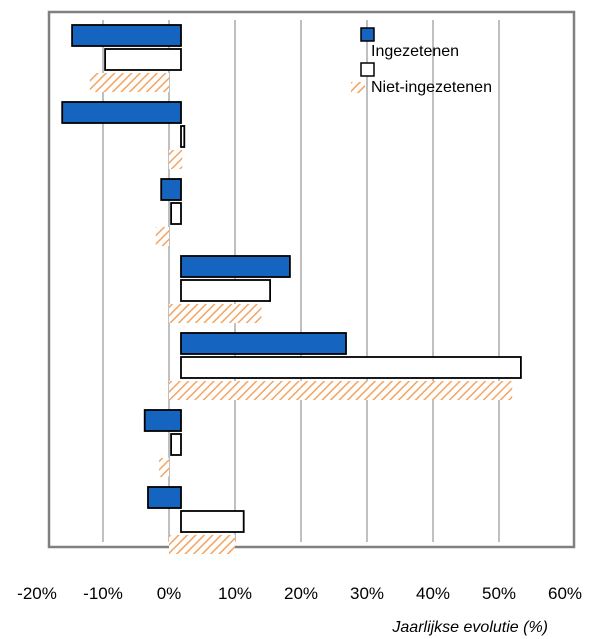  Describe the element at coordinates (431, 87) in the screenshot. I see `legend-label-niet-ingezetenen: Niet-ingezetenen` at that location.